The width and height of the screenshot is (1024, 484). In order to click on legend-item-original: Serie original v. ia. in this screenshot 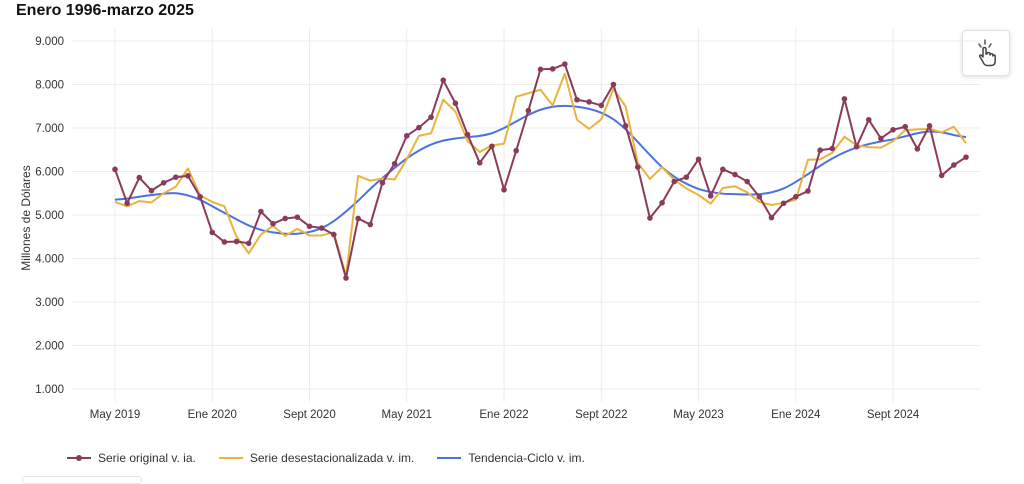, I will do `click(131, 458)`.